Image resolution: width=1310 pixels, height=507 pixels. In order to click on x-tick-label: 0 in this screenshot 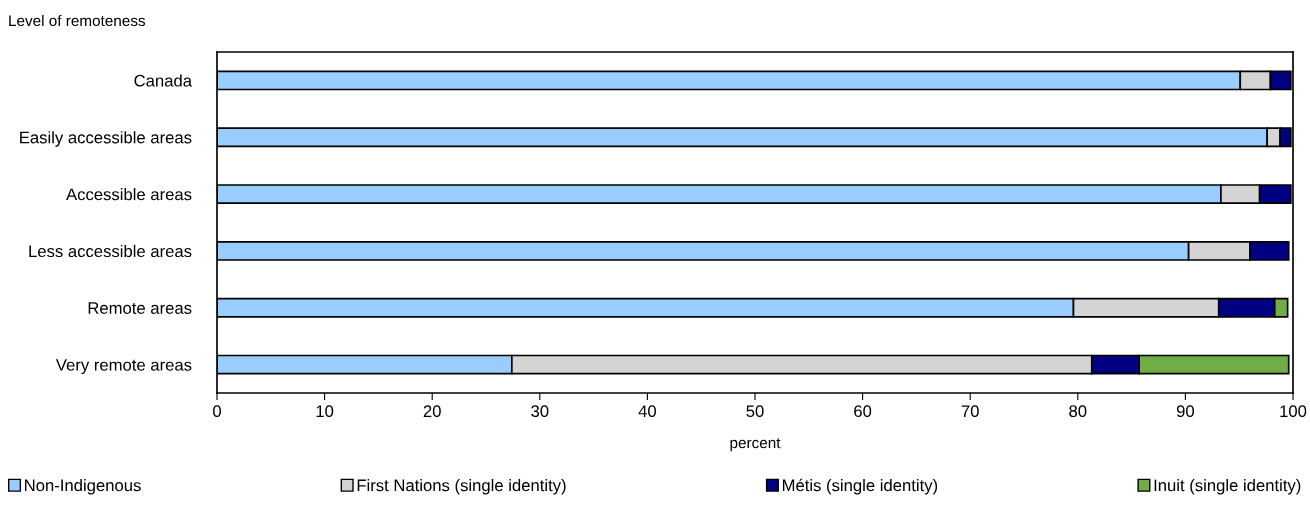, I will do `click(217, 411)`.